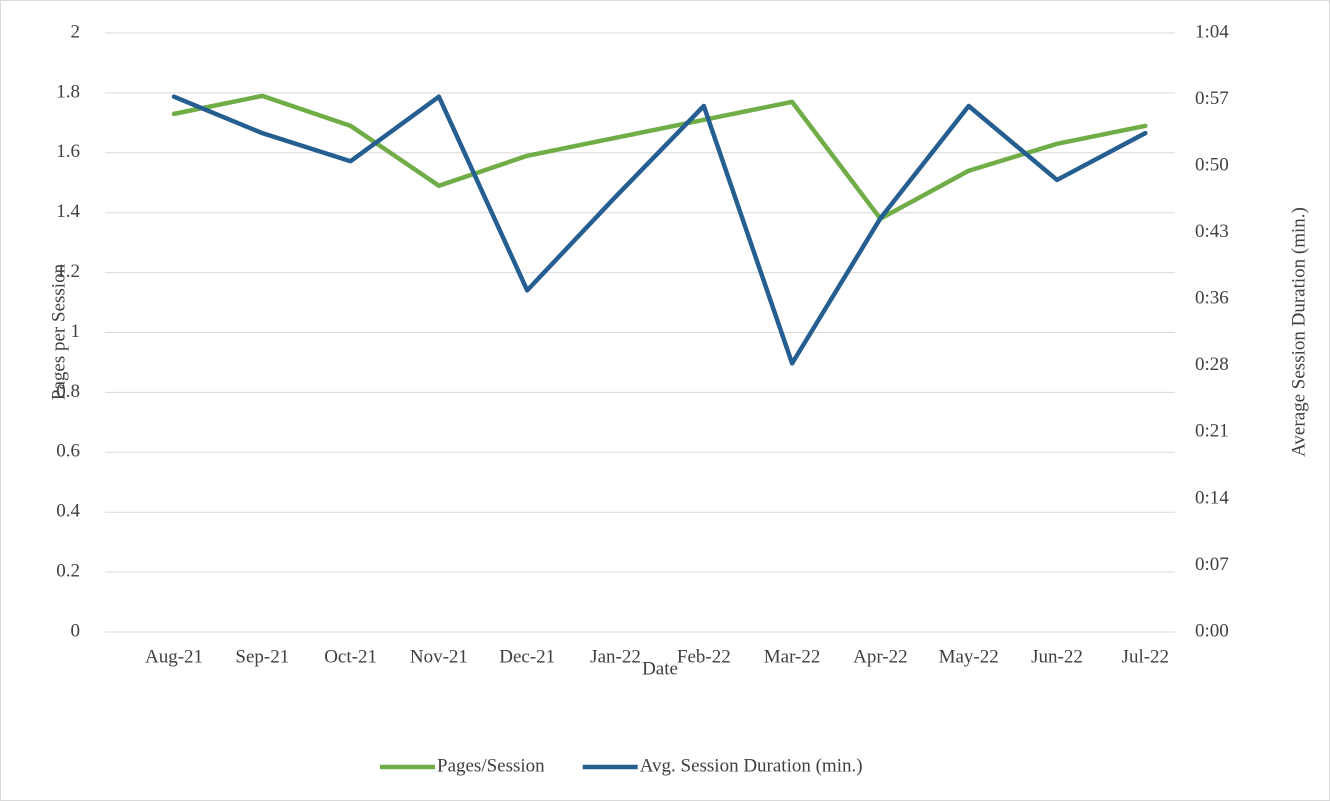 The width and height of the screenshot is (1330, 801). Describe the element at coordinates (751, 765) in the screenshot. I see `legend-label: Avg. Session Duration (min.)` at that location.